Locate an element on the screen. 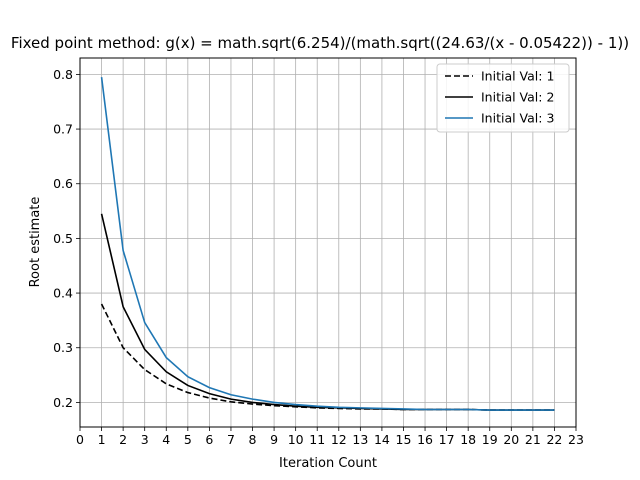 The width and height of the screenshot is (640, 480). y-axis-ticks: 0.2 0.3 0.4 0.5 0.6 0.7 0.8 is located at coordinates (66, 238).